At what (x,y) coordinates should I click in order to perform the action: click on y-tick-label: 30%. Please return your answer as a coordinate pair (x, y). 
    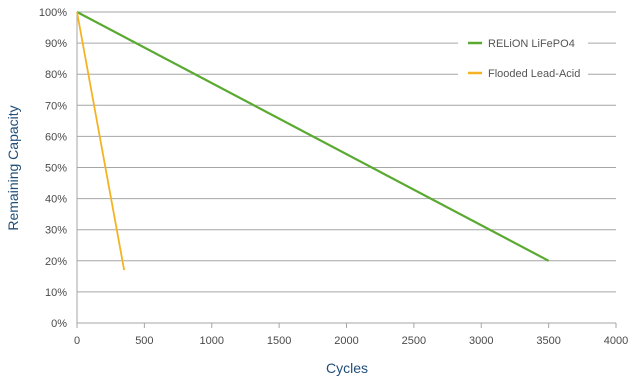
    Looking at the image, I should click on (56, 231).